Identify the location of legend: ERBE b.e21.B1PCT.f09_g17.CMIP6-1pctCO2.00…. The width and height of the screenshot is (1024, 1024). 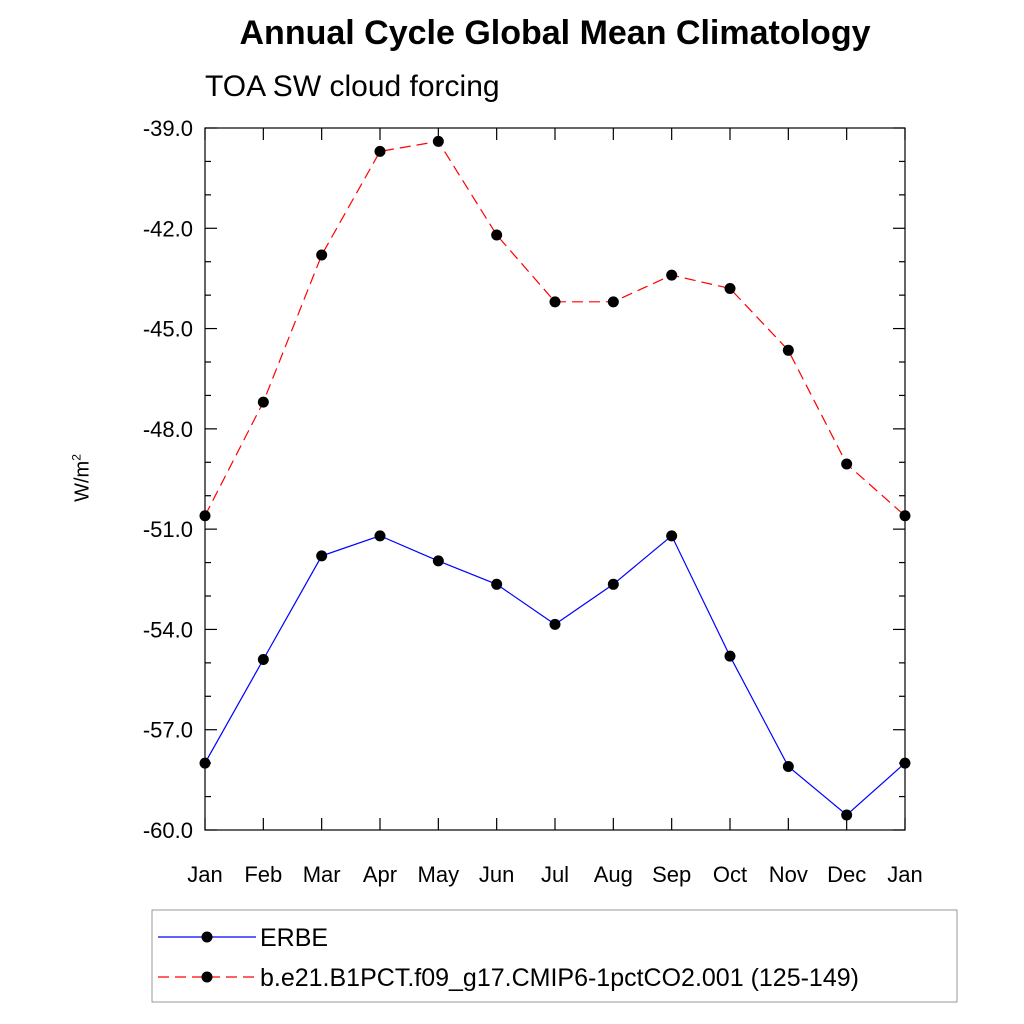
(508, 958).